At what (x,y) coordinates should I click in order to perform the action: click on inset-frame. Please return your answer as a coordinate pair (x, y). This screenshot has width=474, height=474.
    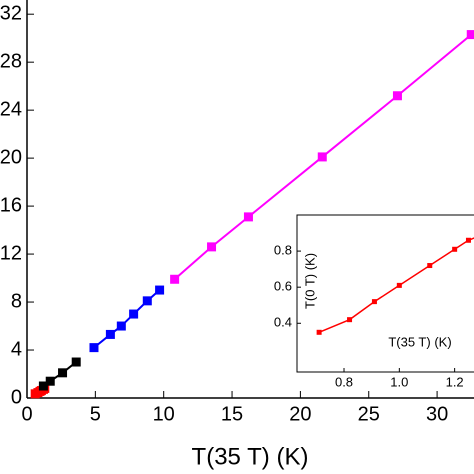
    Looking at the image, I should click on (385, 293).